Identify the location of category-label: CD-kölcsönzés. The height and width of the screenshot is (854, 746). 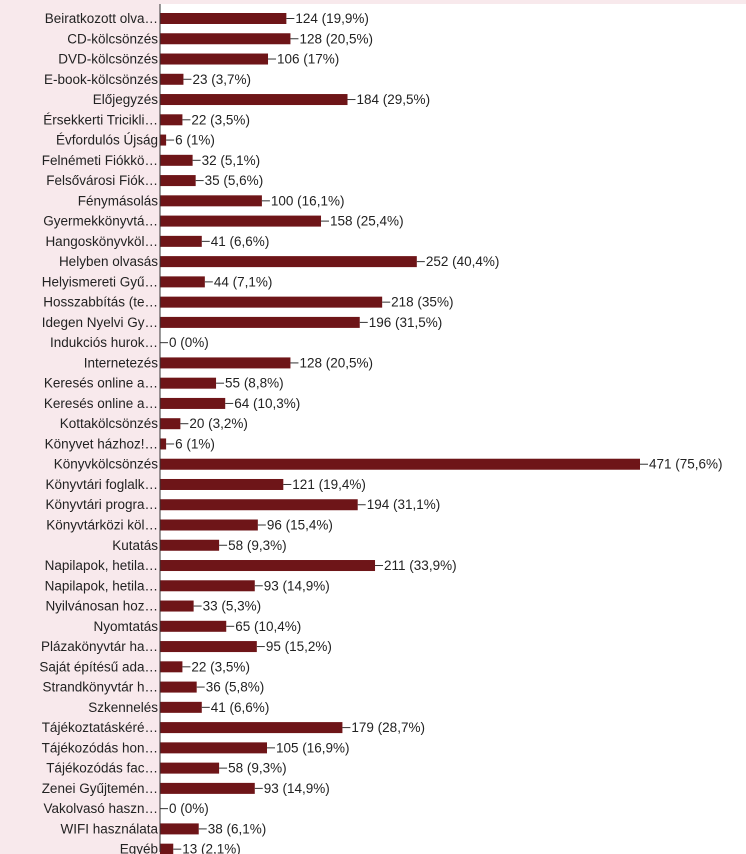
(112, 38).